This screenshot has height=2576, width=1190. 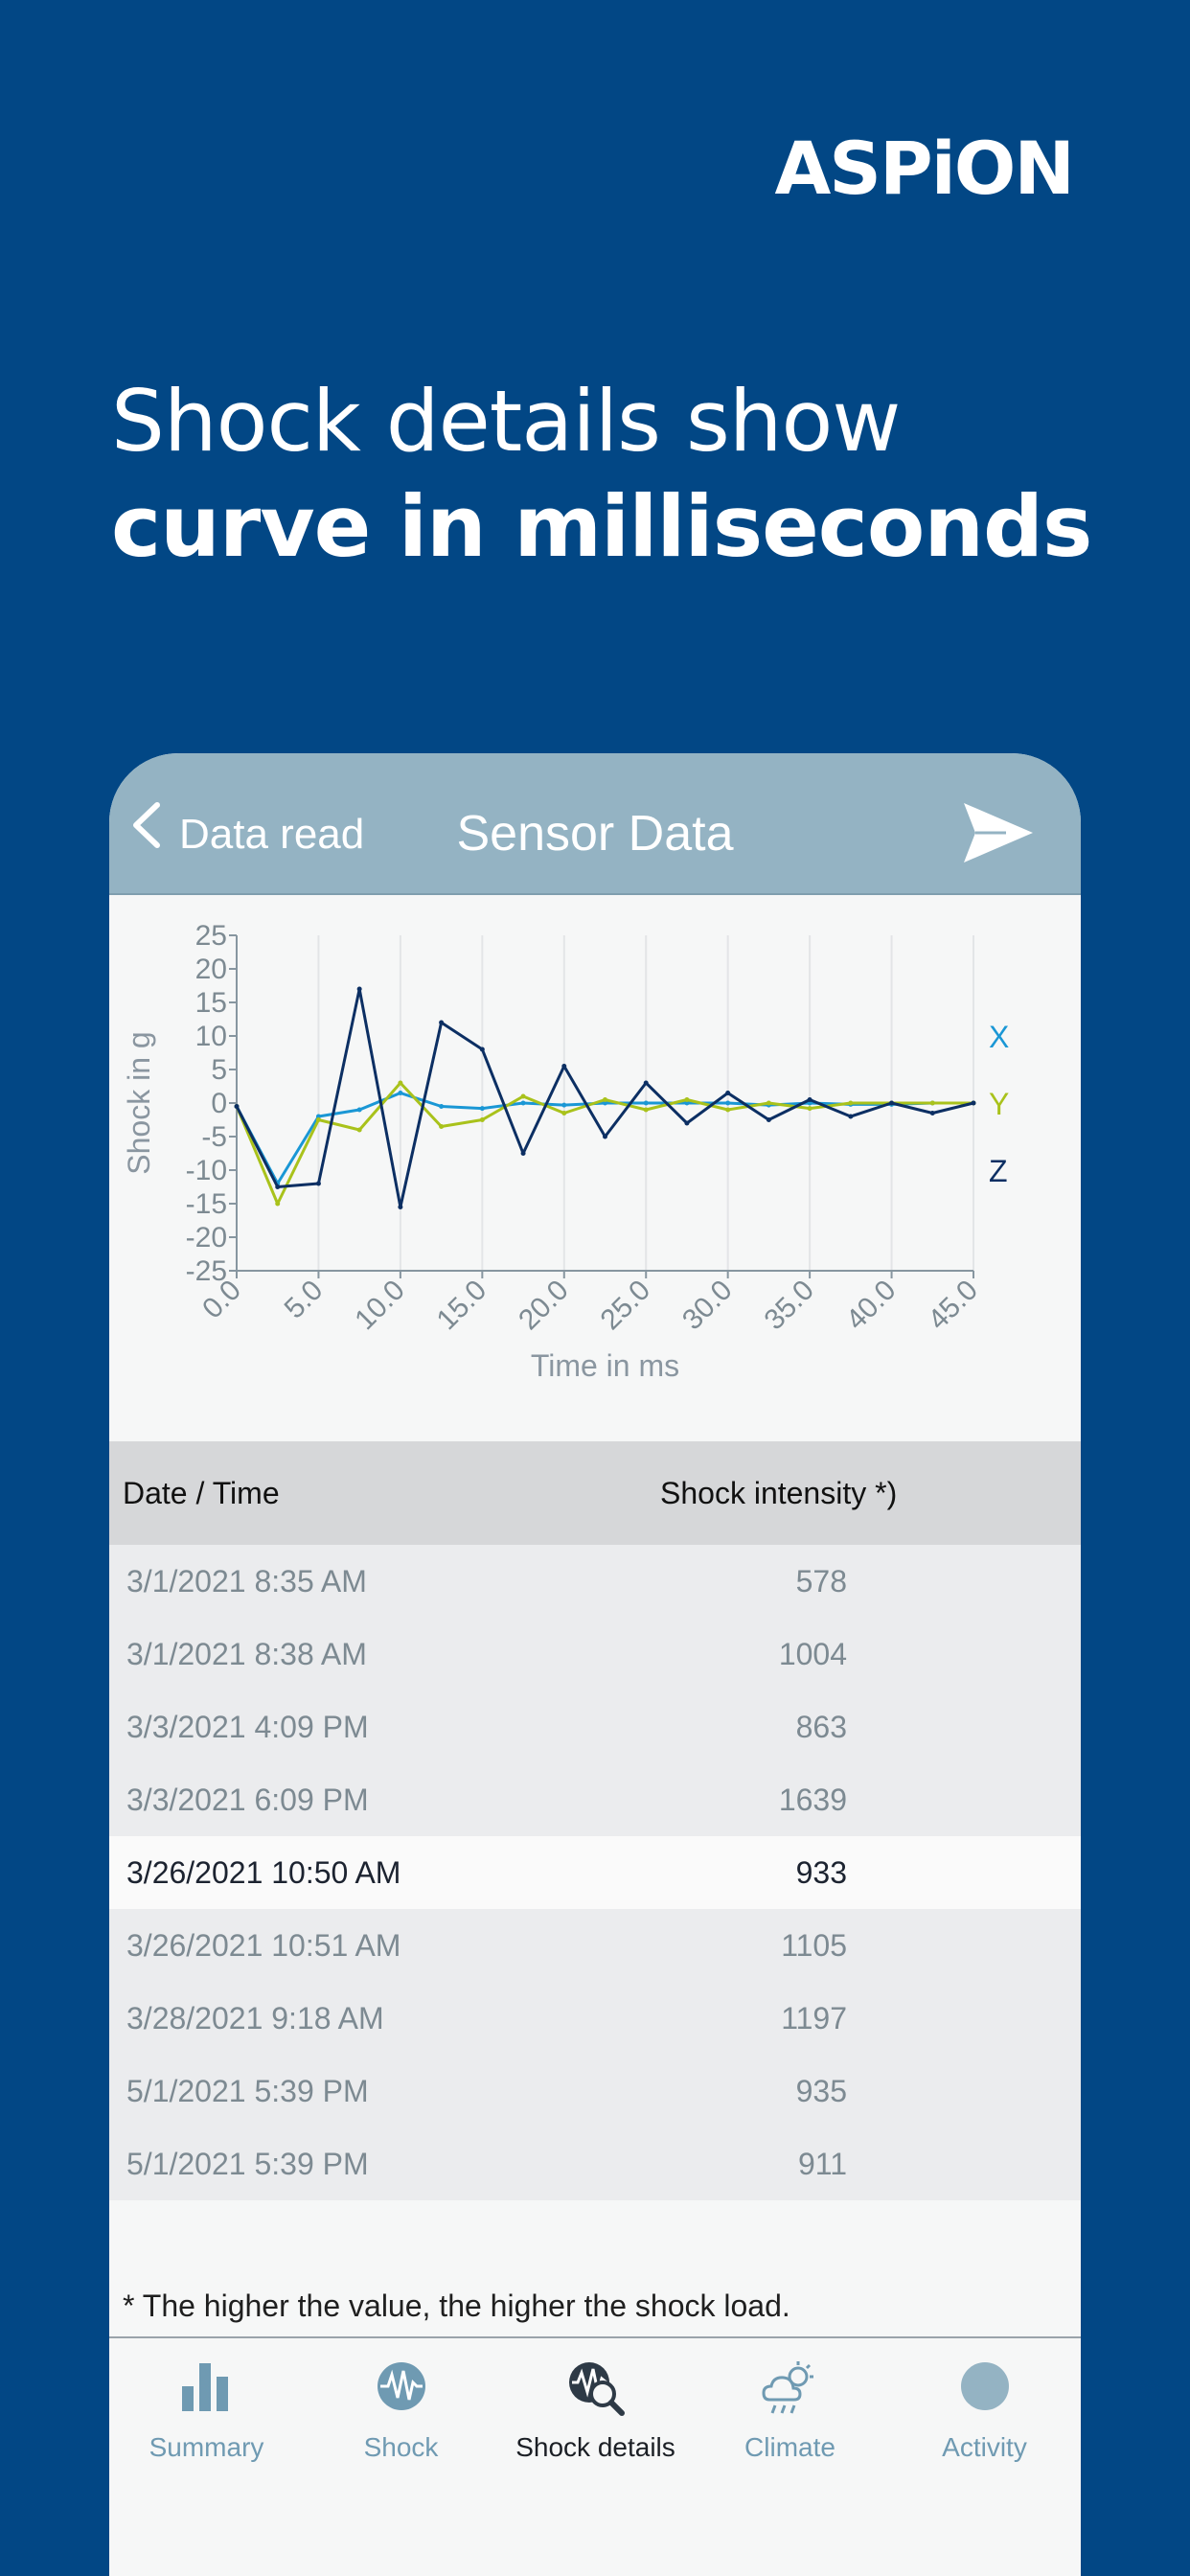 I want to click on circle-icon, so click(x=984, y=2386).